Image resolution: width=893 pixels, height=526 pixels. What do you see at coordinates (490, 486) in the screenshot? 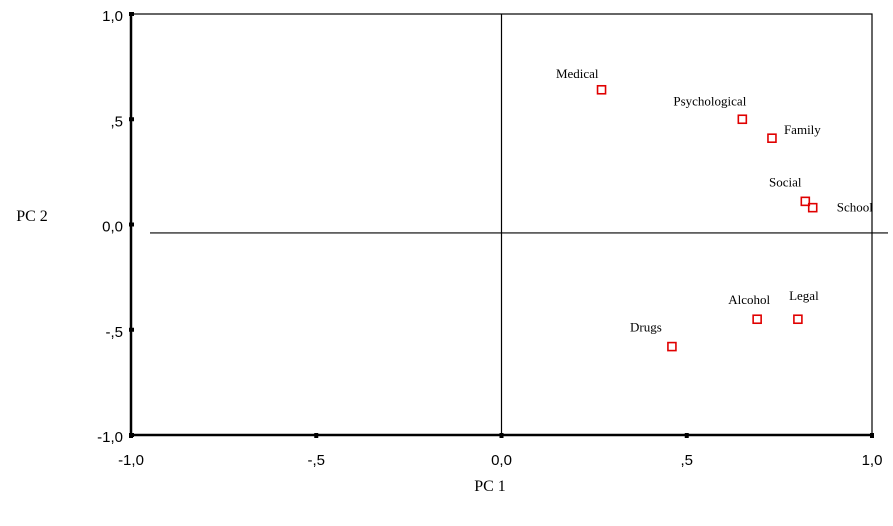
I see `x-axis-title: PC 1` at bounding box center [490, 486].